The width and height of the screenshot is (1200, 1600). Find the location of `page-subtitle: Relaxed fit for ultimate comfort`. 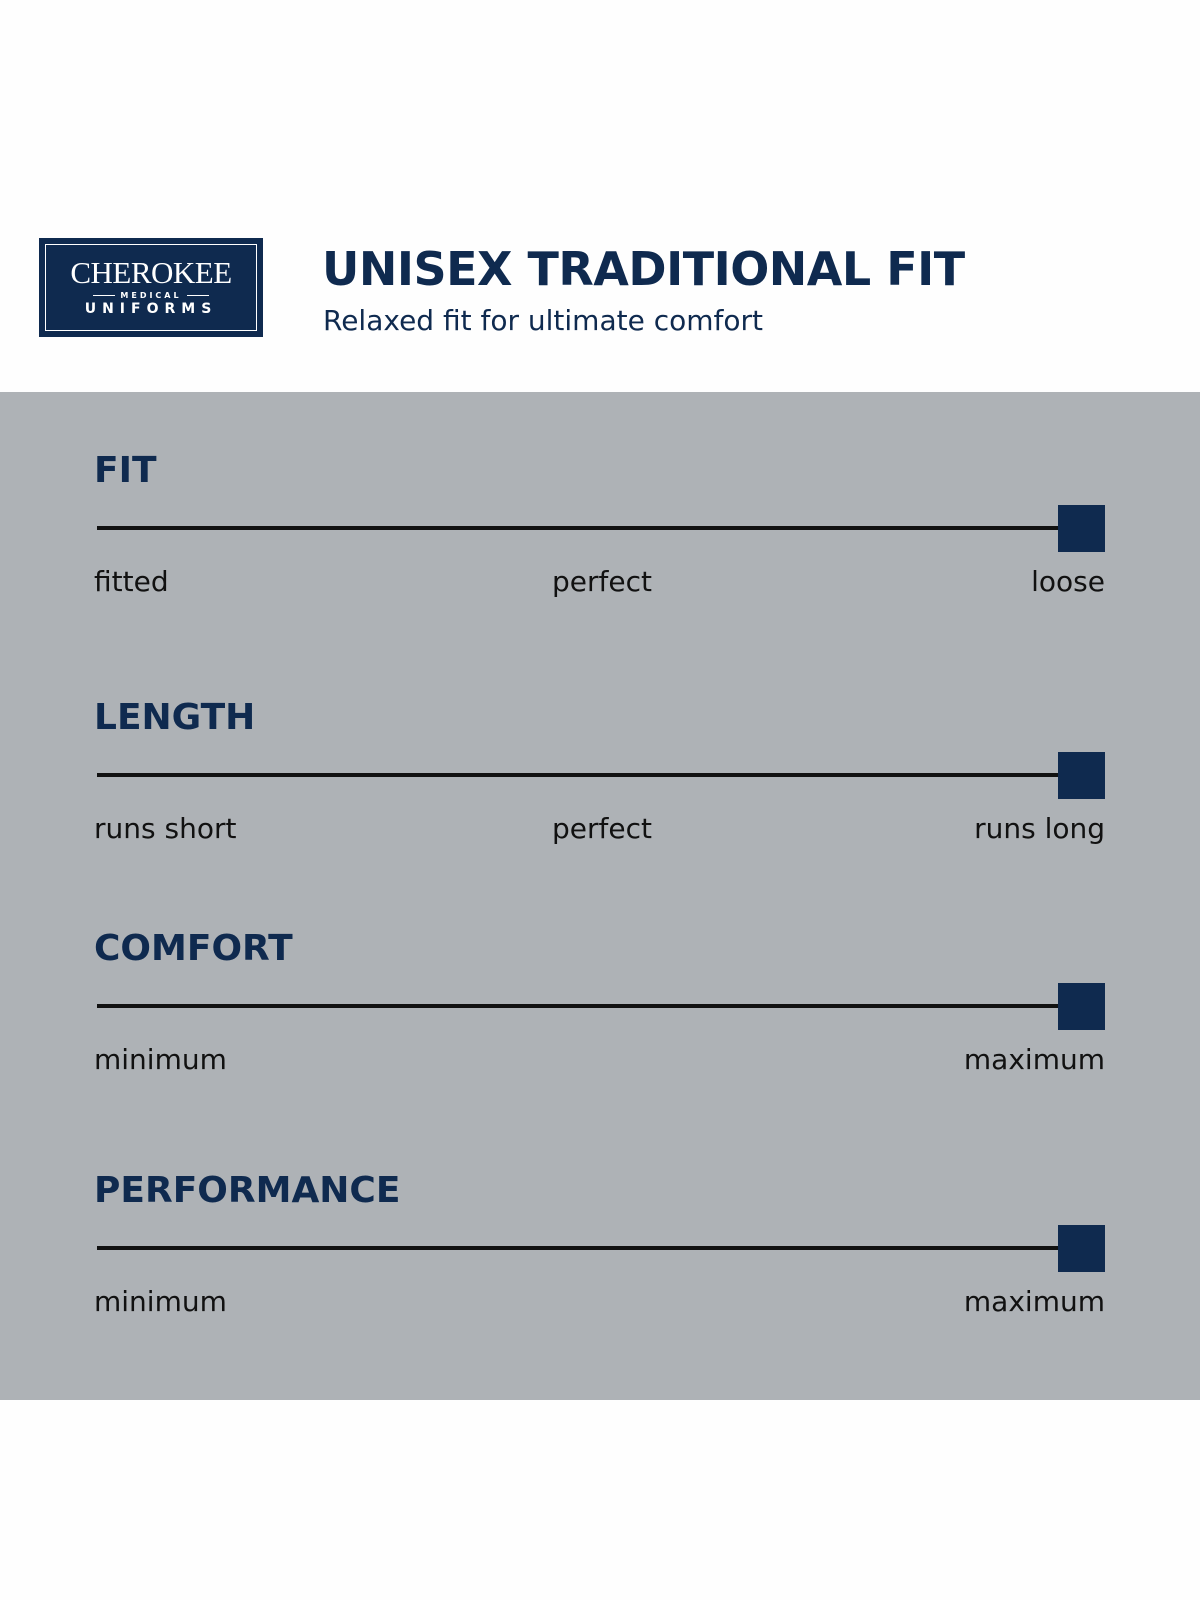

page-subtitle: Relaxed fit for ultimate comfort is located at coordinates (543, 320).